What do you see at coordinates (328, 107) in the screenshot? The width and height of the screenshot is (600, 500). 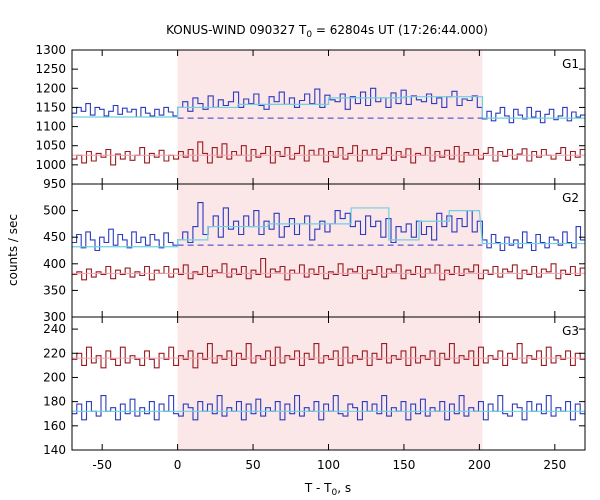 I see `blue-fit-g1` at bounding box center [328, 107].